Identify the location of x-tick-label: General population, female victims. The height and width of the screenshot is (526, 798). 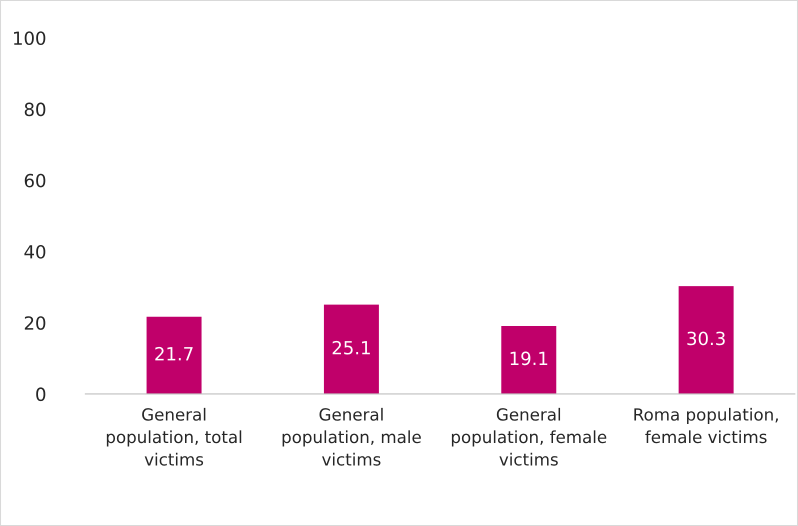
(529, 437).